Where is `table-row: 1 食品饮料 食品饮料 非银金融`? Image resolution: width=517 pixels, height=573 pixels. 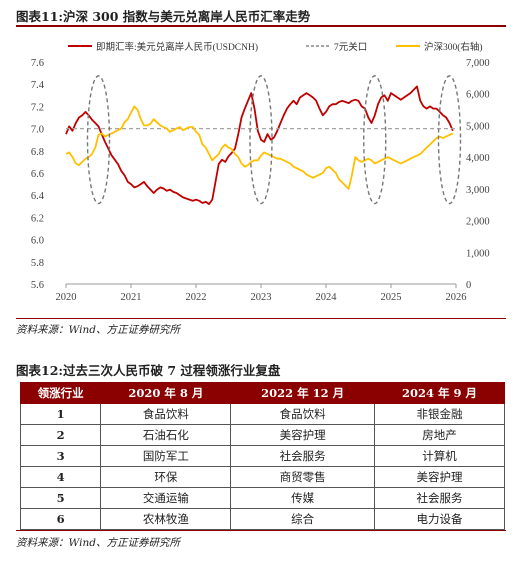 table-row: 1 食品饮料 食品饮料 非银金融 is located at coordinates (262, 414).